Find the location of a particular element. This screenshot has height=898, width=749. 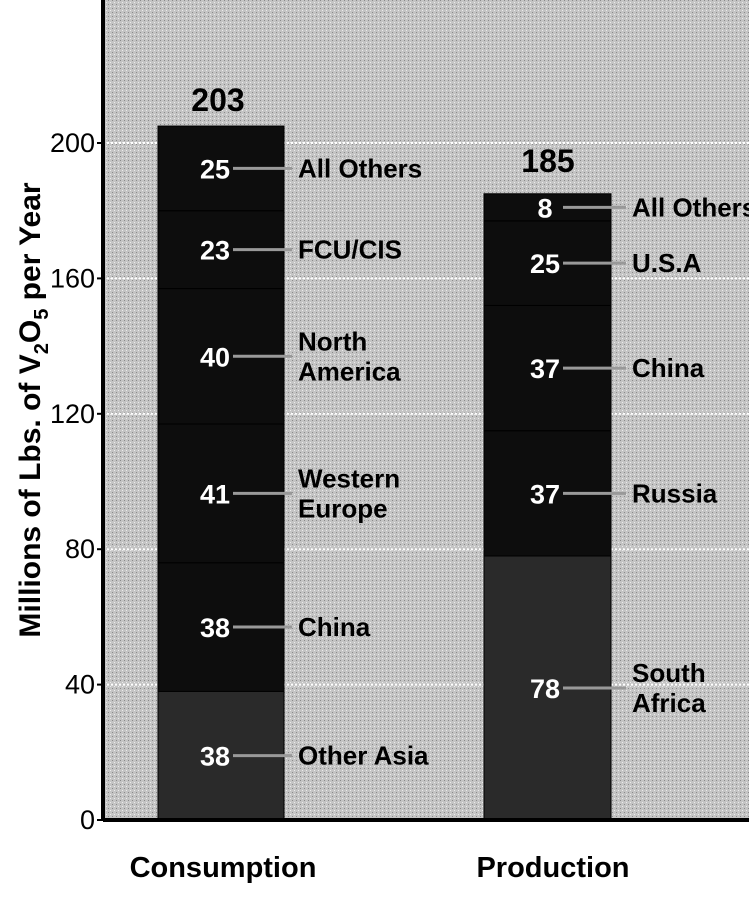

segment-category-label: U.S.A is located at coordinates (667, 263).